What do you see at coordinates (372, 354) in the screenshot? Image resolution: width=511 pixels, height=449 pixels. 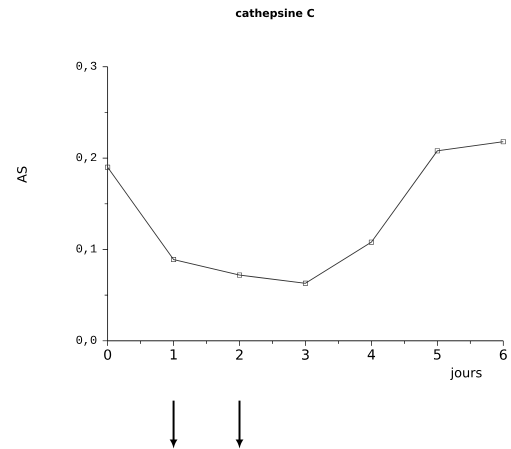 I see `x-tick-label: 4` at bounding box center [372, 354].